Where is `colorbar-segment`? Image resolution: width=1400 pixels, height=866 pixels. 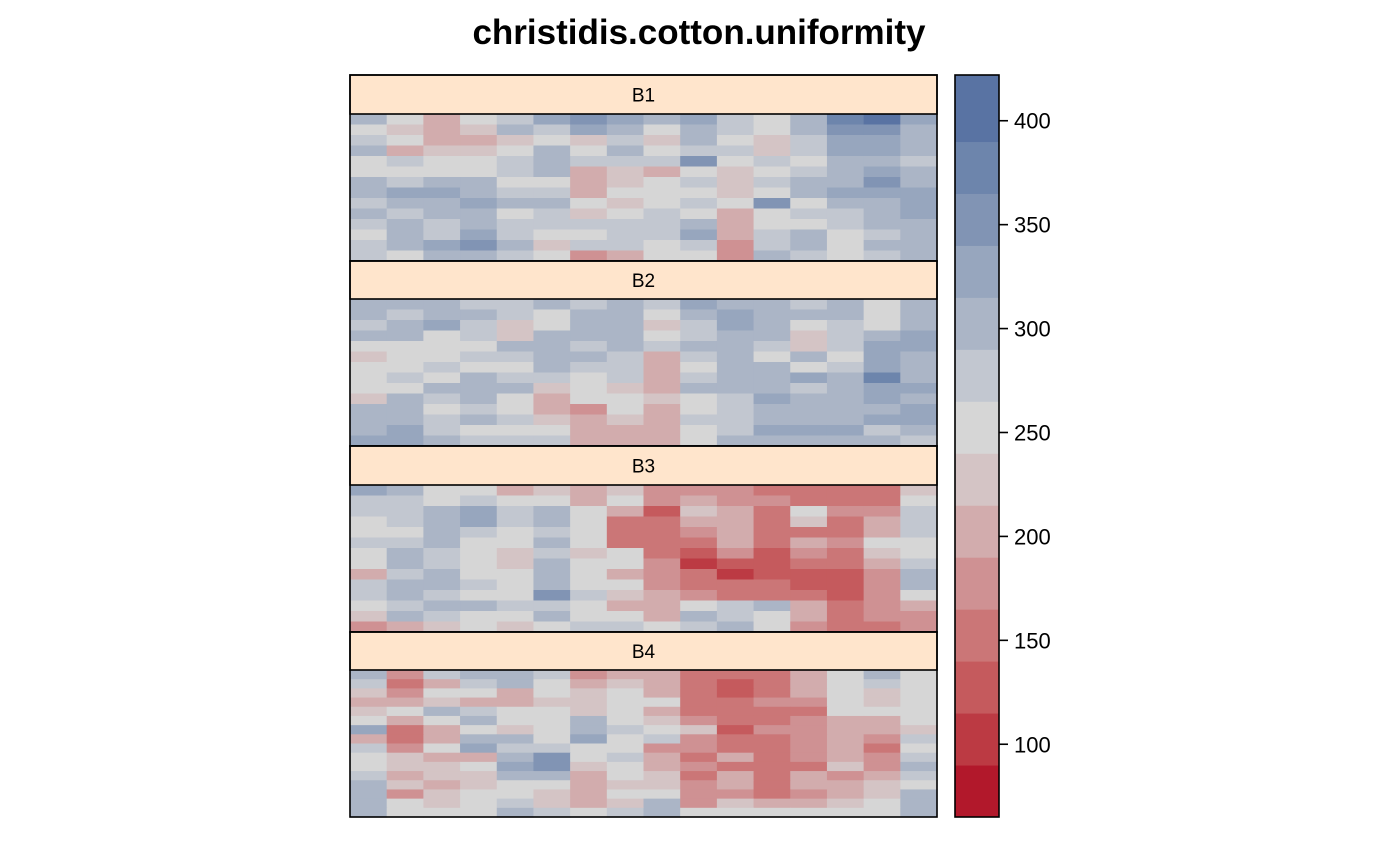 colorbar-segment is located at coordinates (977, 687).